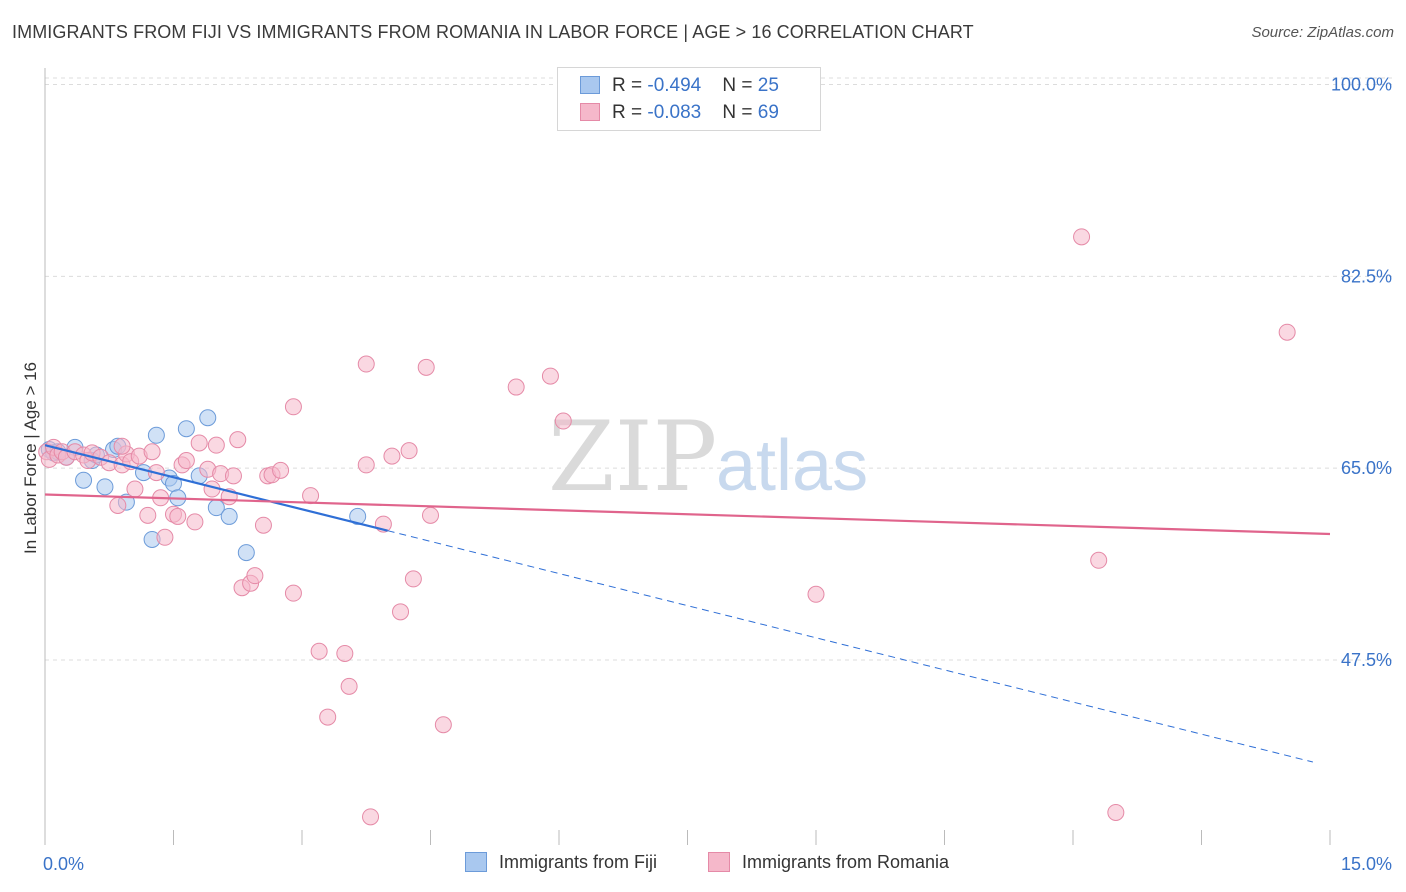  What do you see at coordinates (590, 85) in the screenshot?
I see `fiji-swatch` at bounding box center [590, 85].